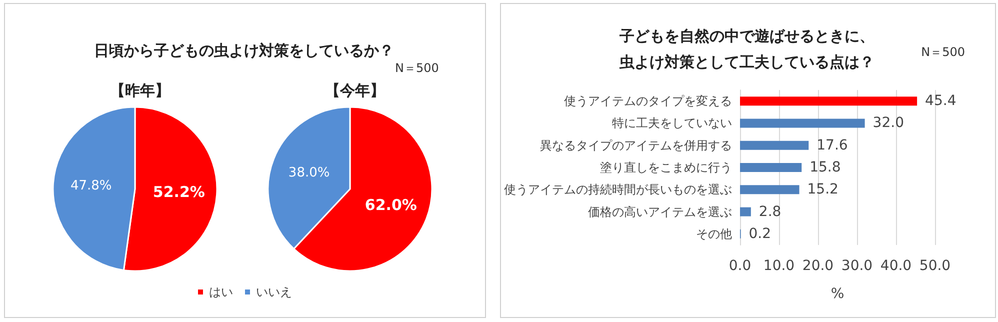 The width and height of the screenshot is (998, 322). Describe the element at coordinates (666, 167) in the screenshot. I see `y-tick-label: 塗り直しをこまめに行う` at that location.